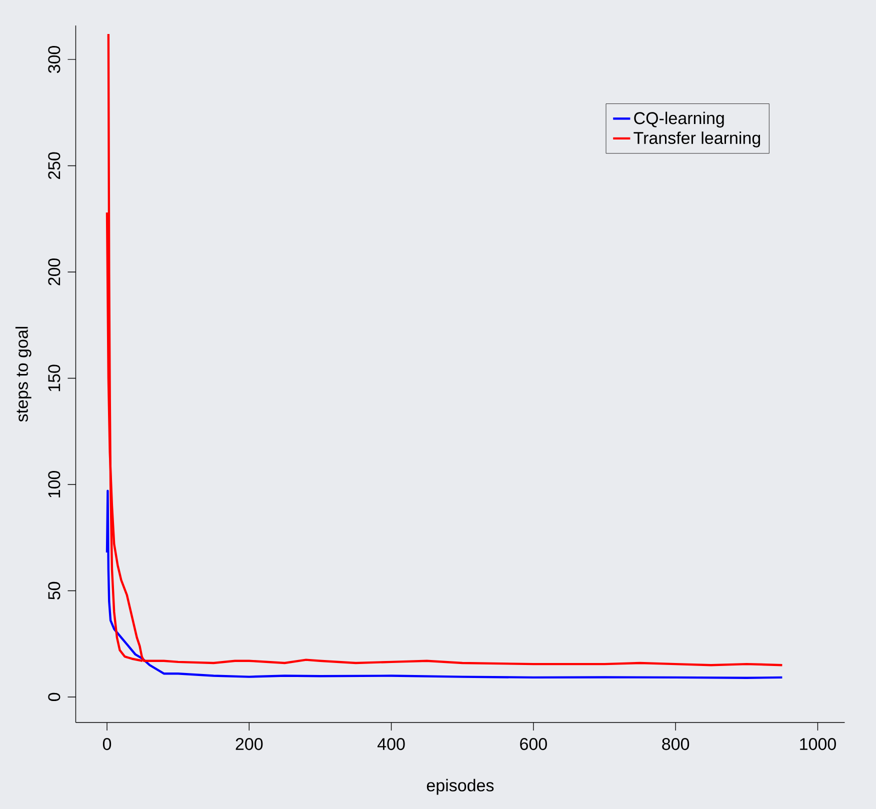 This screenshot has height=809, width=876. What do you see at coordinates (249, 744) in the screenshot?
I see `x-tick-label: 200` at bounding box center [249, 744].